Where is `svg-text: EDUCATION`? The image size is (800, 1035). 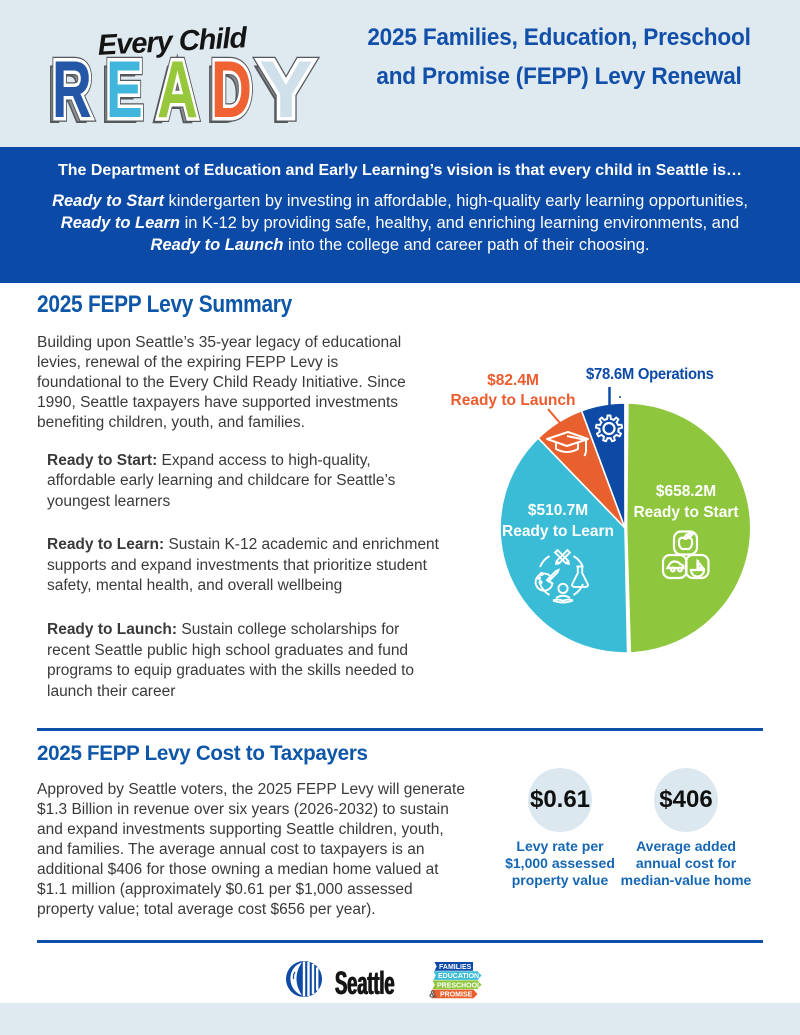 svg-text: EDUCATION is located at coordinates (458, 976).